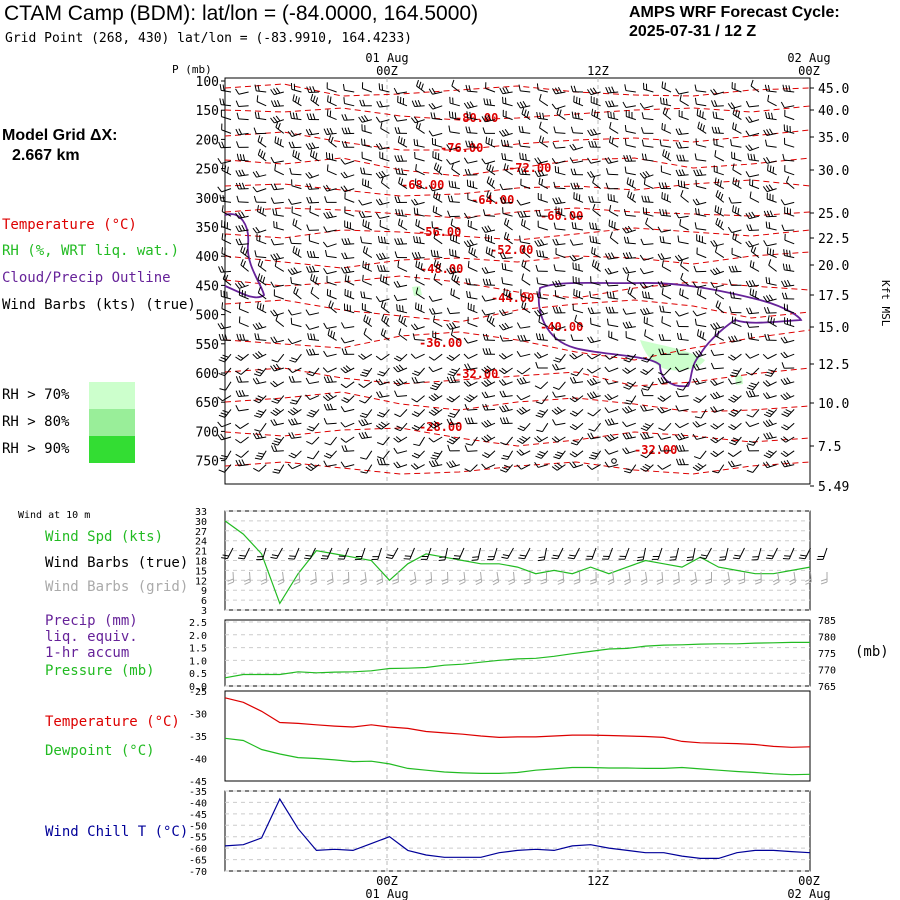  What do you see at coordinates (517, 167) in the screenshot?
I see `temperature-contour` at bounding box center [517, 167].